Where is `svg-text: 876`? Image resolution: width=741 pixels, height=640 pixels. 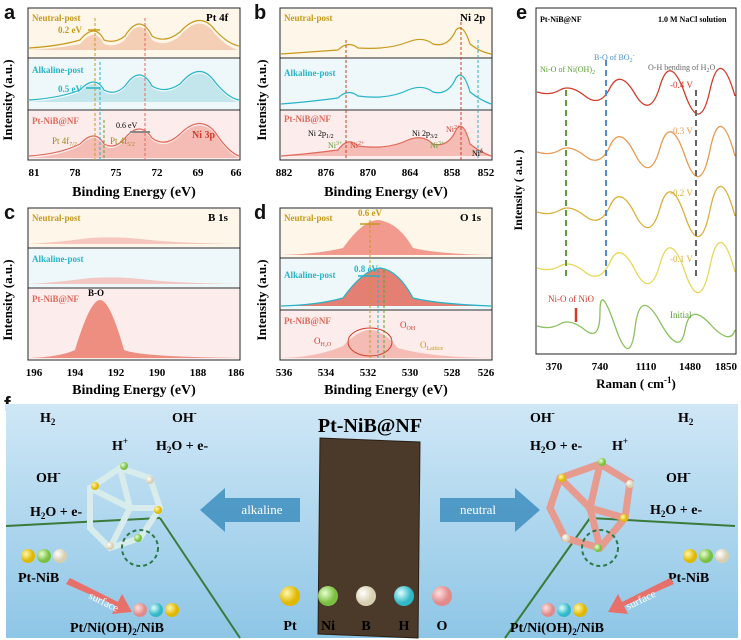 svg-text: 876 is located at coordinates (326, 173).